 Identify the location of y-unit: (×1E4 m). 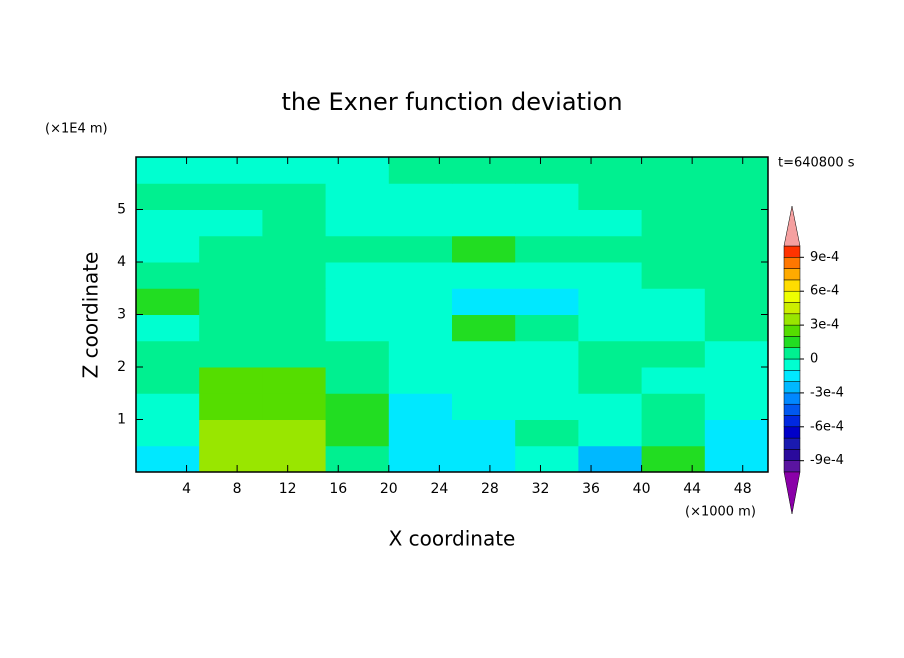
(76, 129).